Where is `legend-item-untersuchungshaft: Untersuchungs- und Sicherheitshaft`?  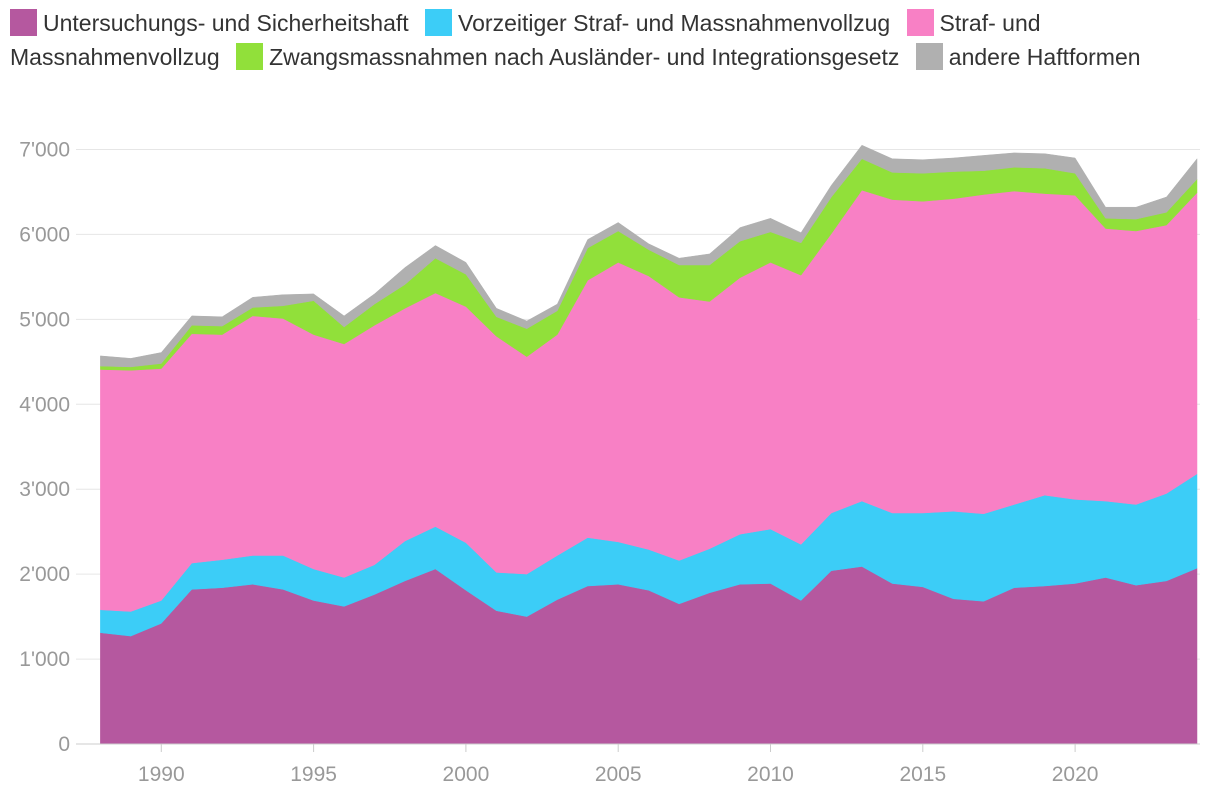
legend-item-untersuchungshaft: Untersuchungs- und Sicherheitshaft is located at coordinates (209, 22).